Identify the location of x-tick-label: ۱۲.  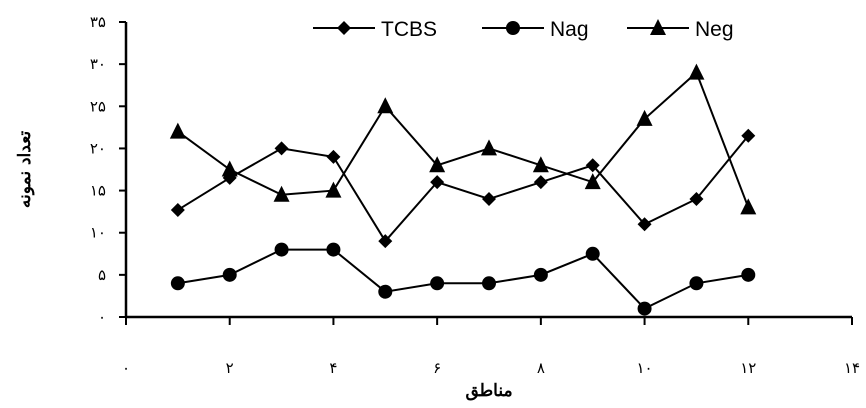
(748, 368).